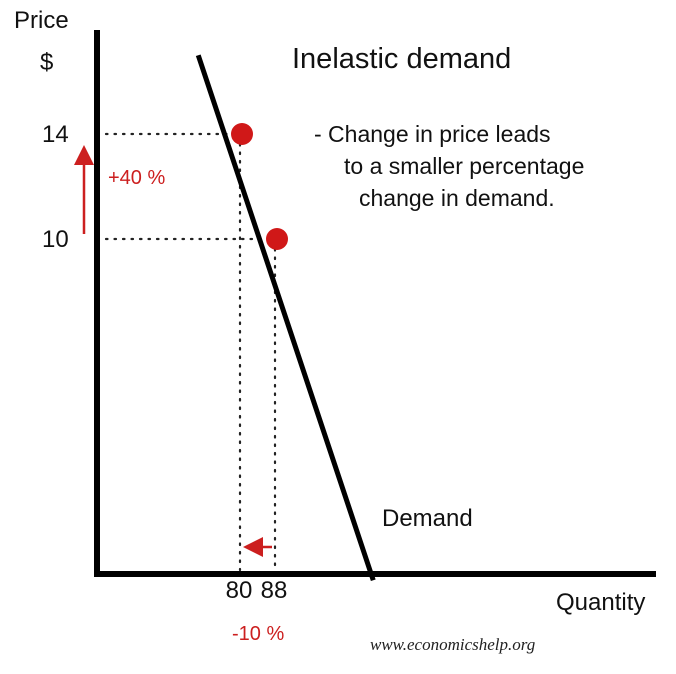 This screenshot has width=676, height=674. Describe the element at coordinates (55, 134) in the screenshot. I see `y-tick-label-14: 14` at that location.